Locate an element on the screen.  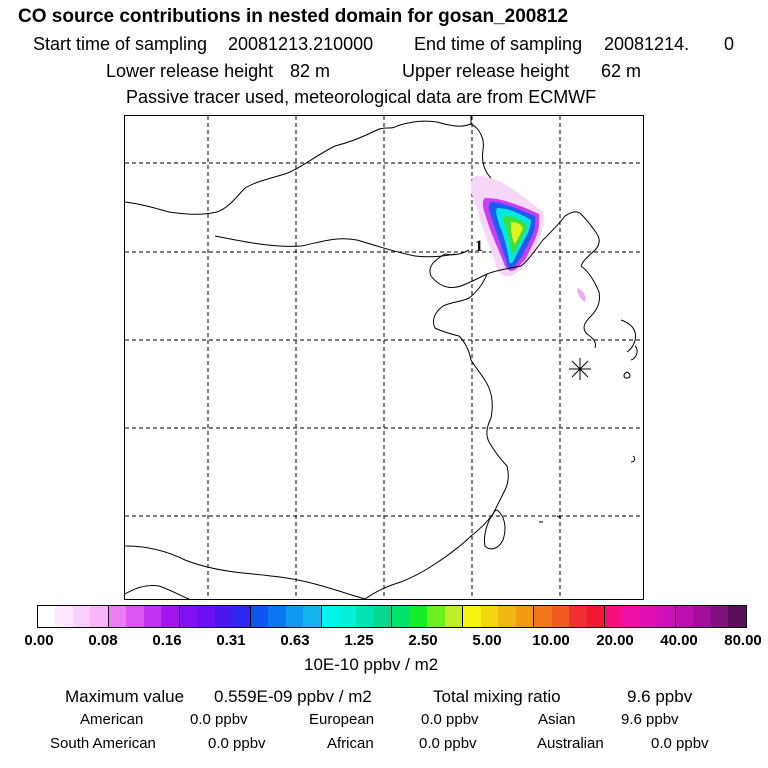
region-value: 9.6 ppbv is located at coordinates (650, 719).